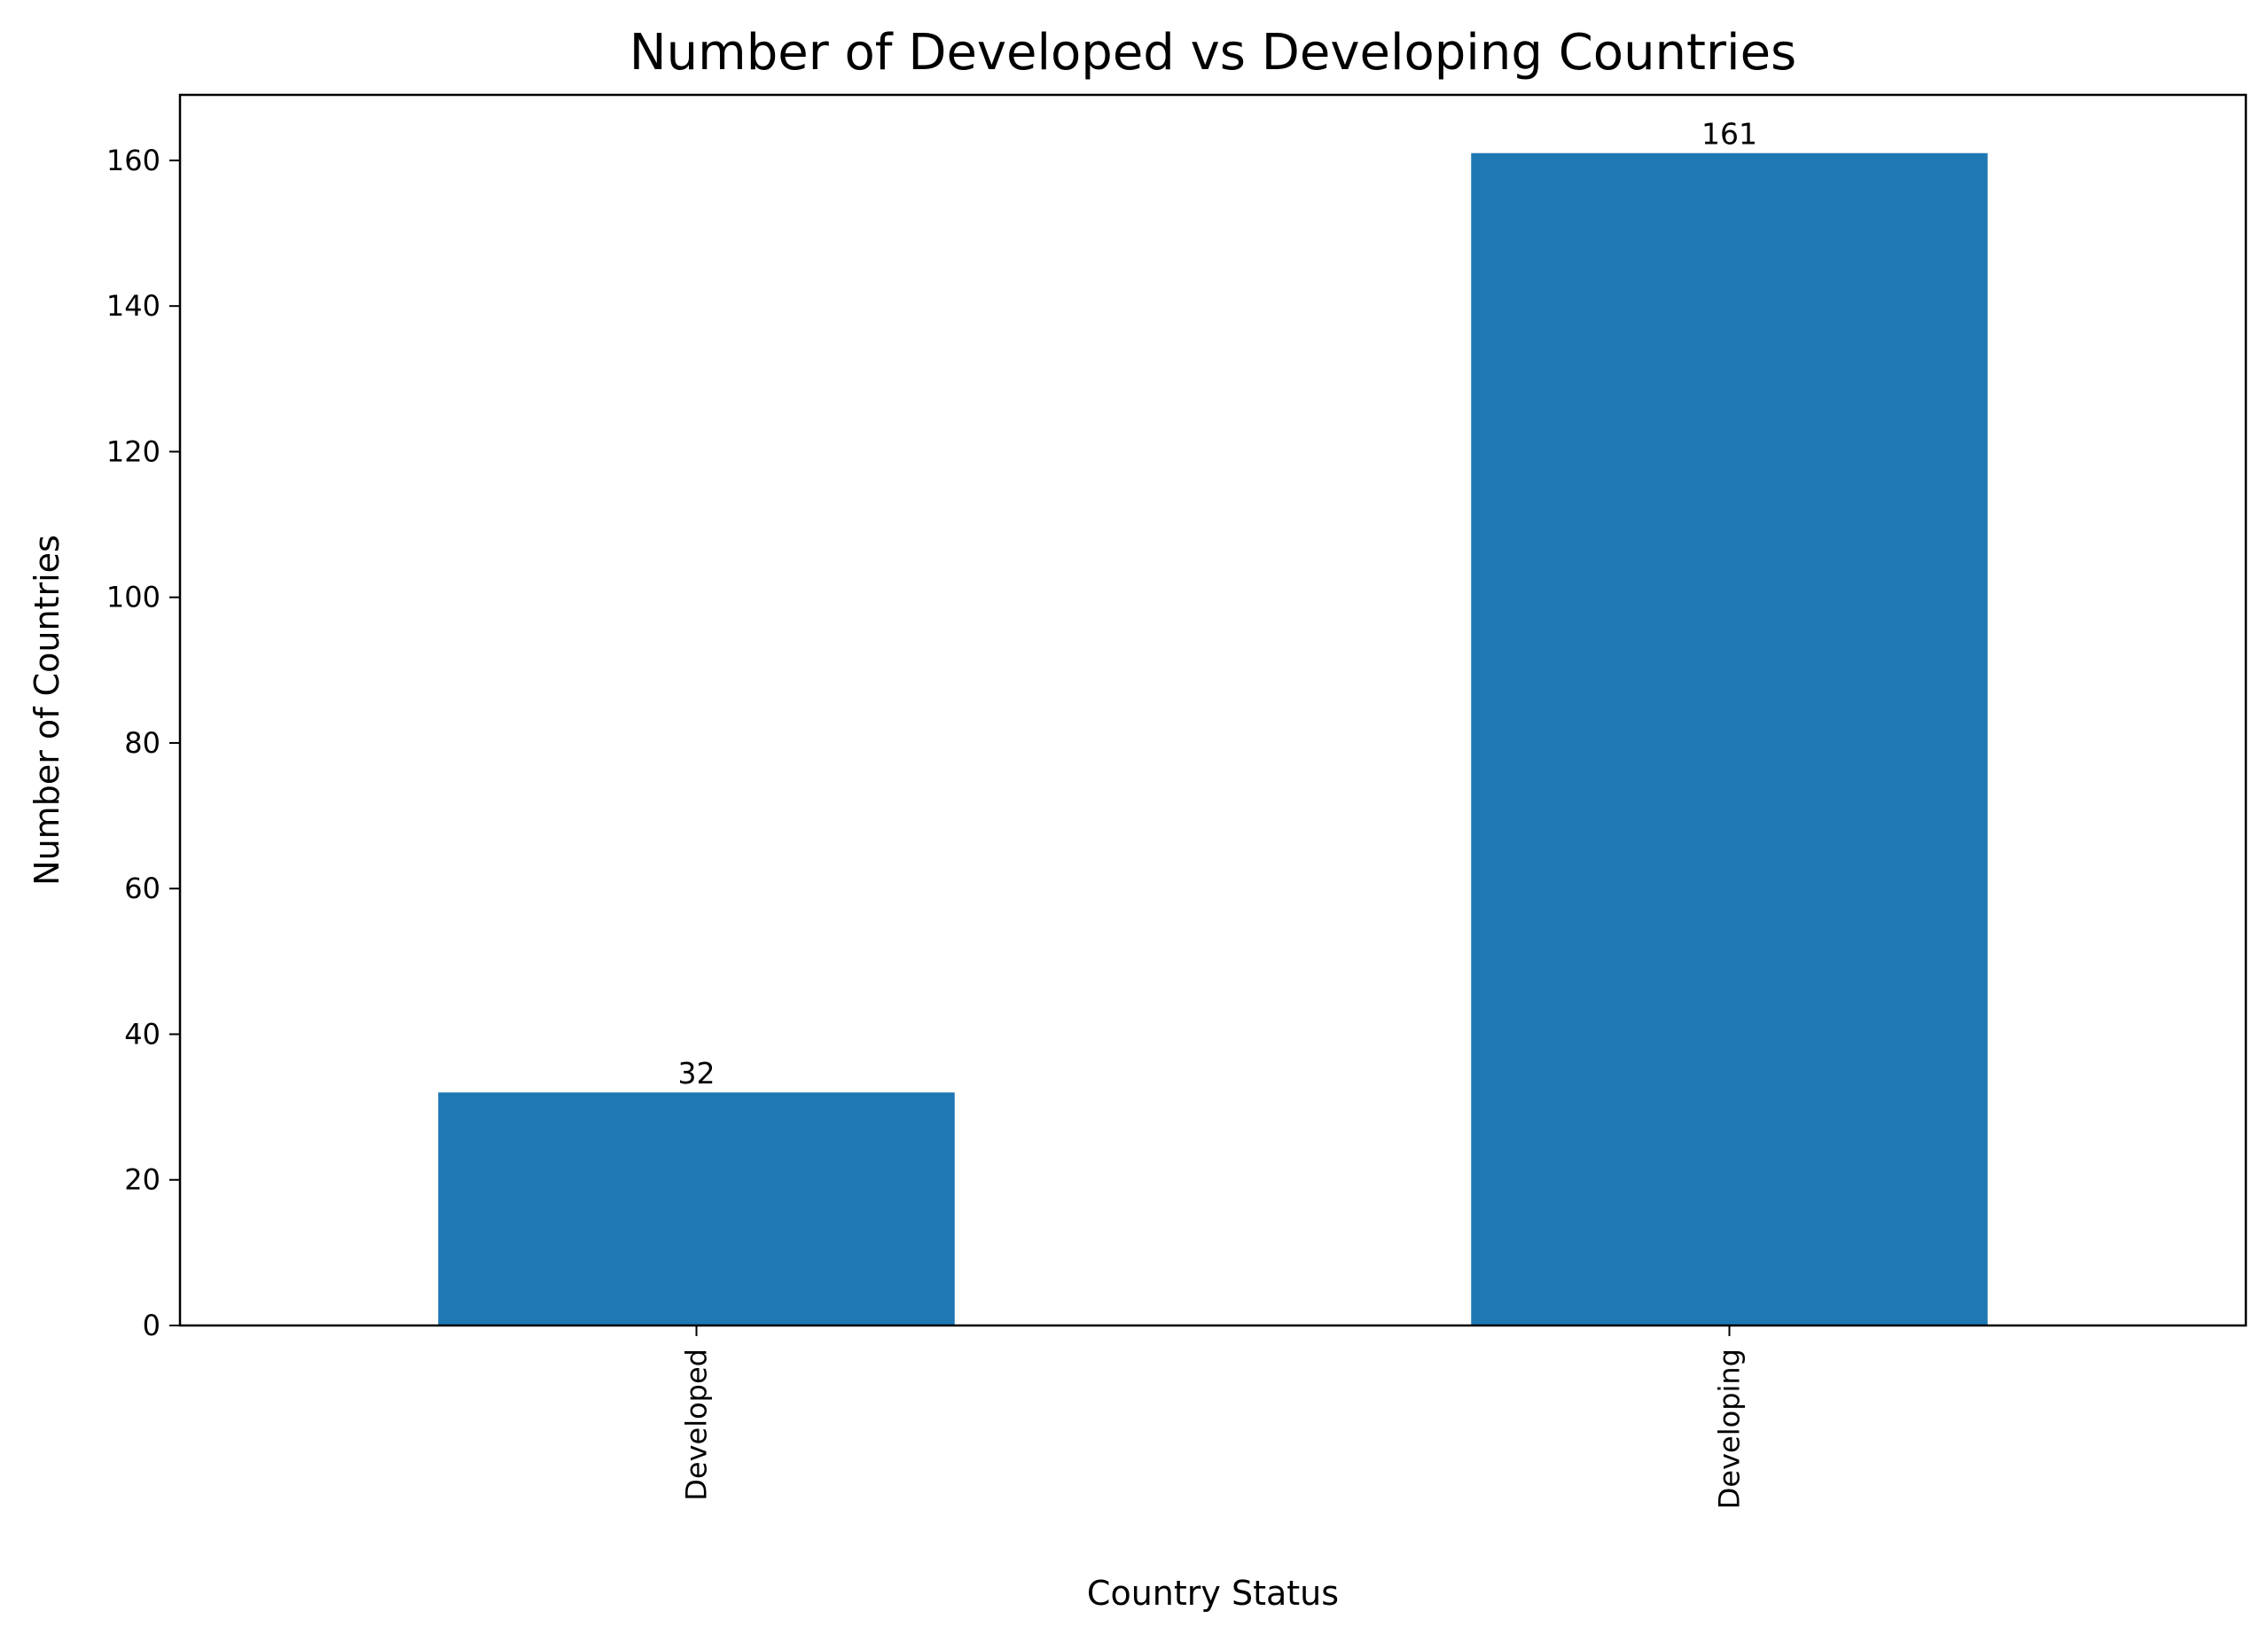  Describe the element at coordinates (1213, 1417) in the screenshot. I see `x-axis-ticks: Developed Developing` at that location.